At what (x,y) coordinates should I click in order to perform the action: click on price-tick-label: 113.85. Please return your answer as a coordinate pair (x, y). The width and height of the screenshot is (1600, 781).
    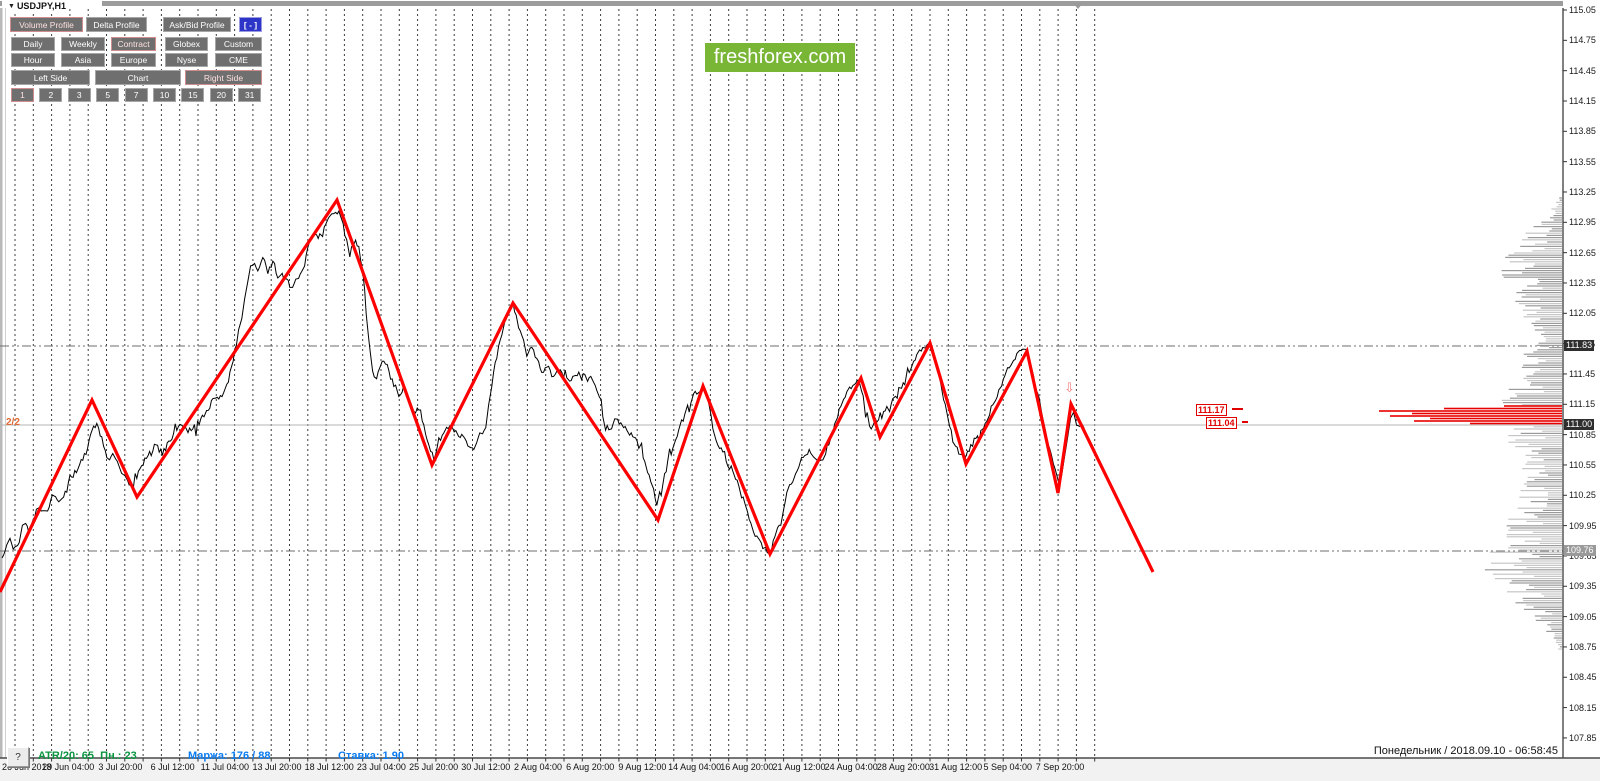
    Looking at the image, I should click on (1582, 131).